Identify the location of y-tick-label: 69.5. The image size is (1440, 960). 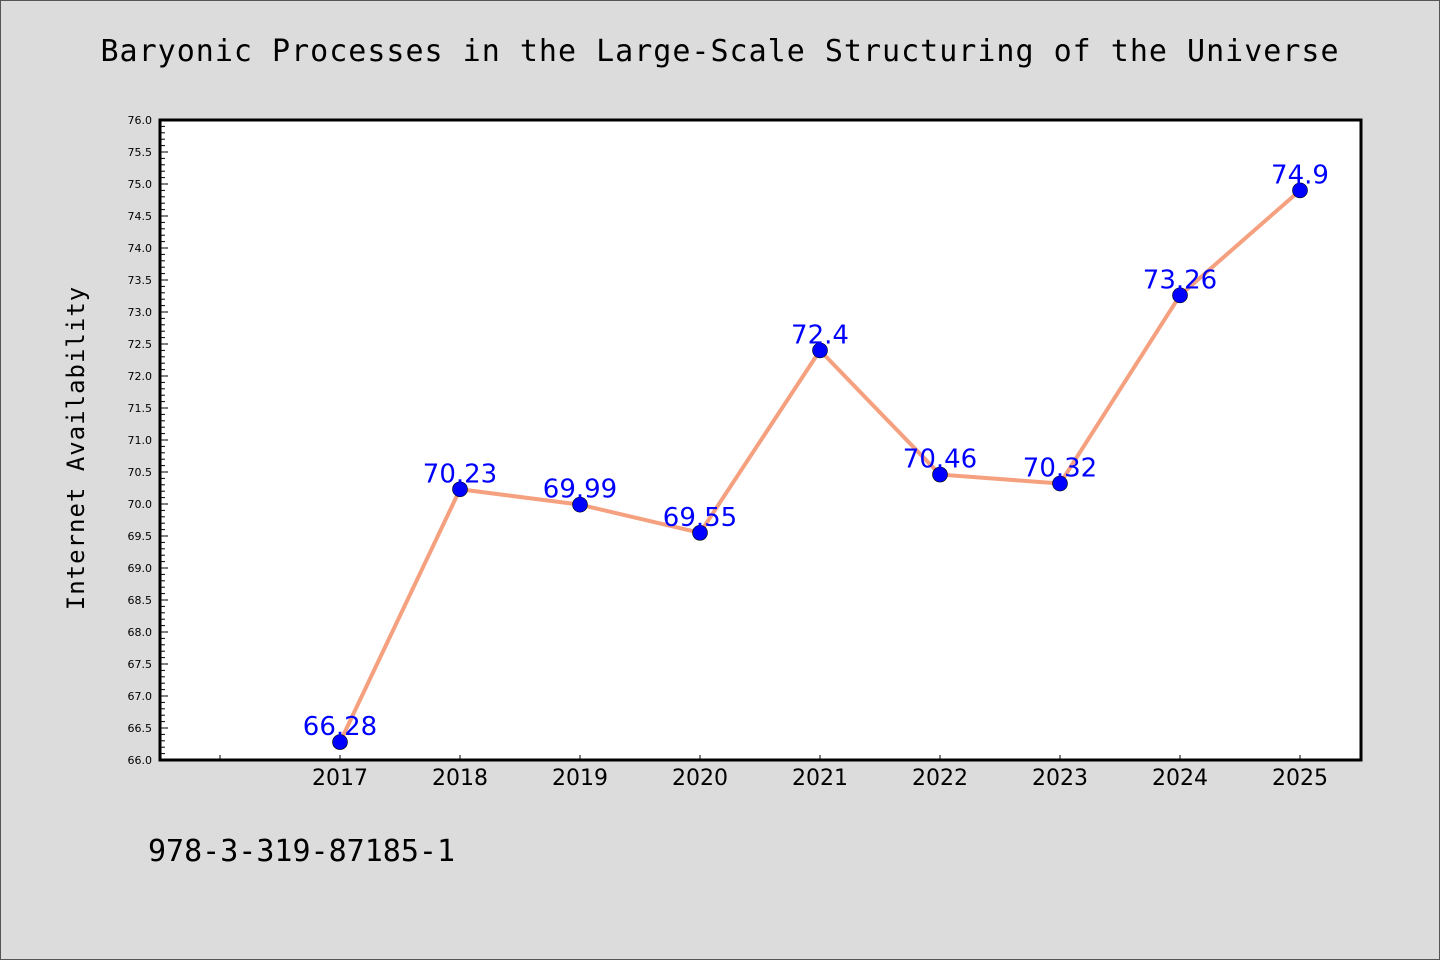
(140, 536).